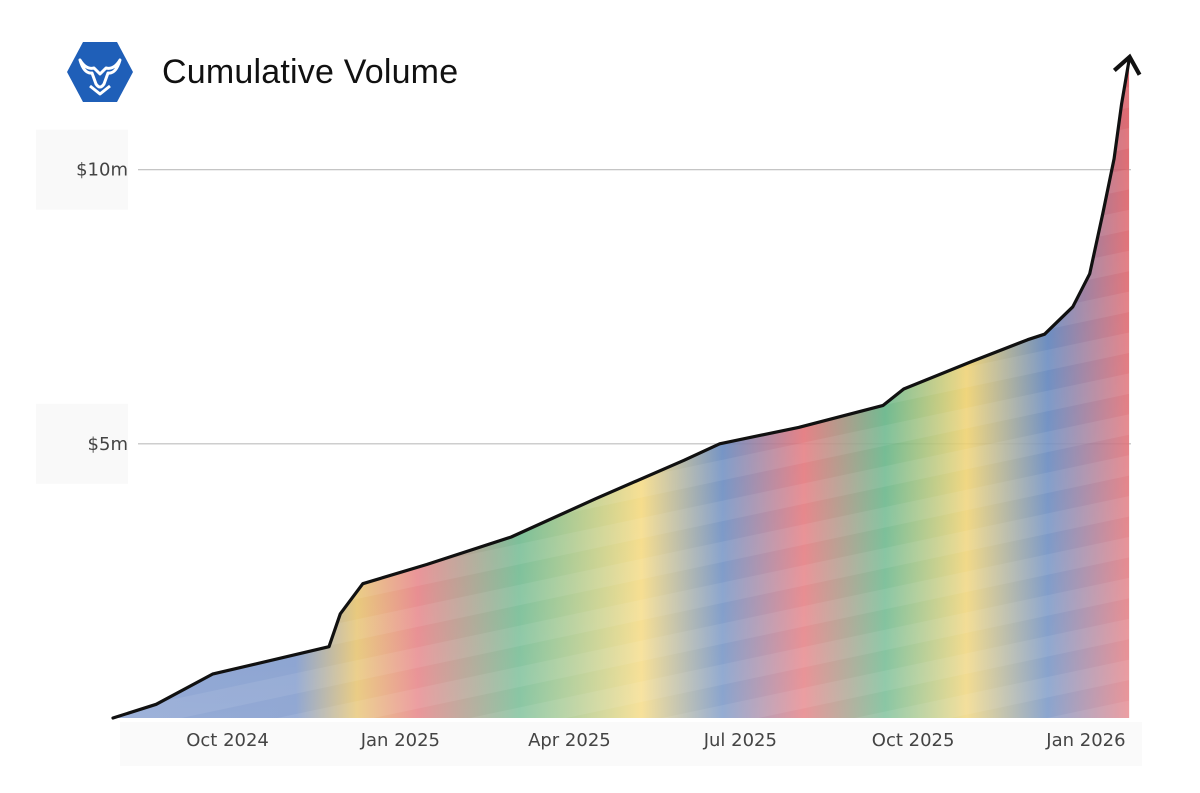 Image resolution: width=1200 pixels, height=793 pixels. Describe the element at coordinates (227, 740) in the screenshot. I see `x-tick-label: Oct 2024` at that location.